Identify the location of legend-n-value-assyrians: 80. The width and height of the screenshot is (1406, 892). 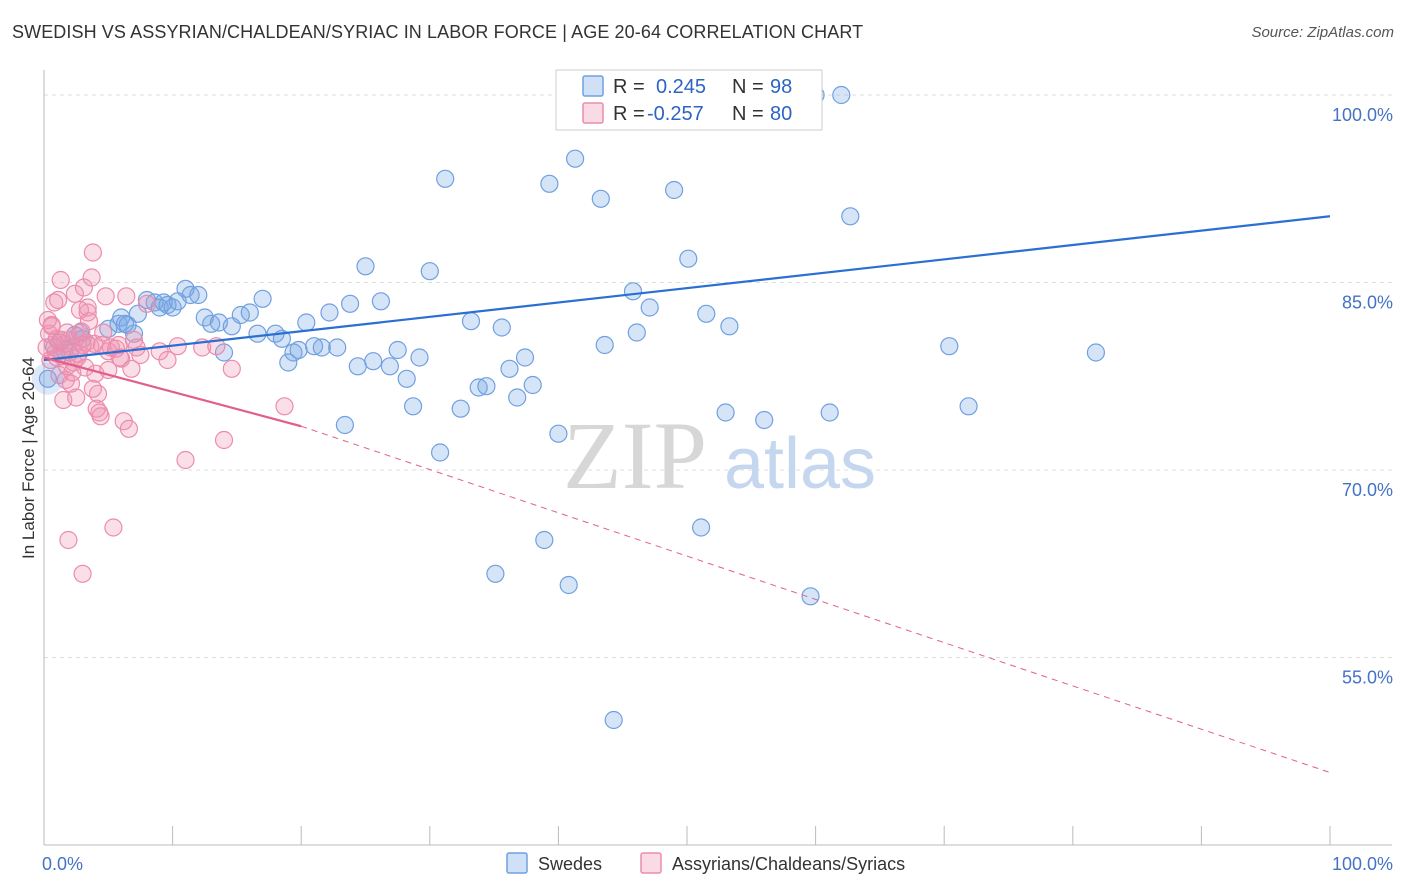
(781, 114).